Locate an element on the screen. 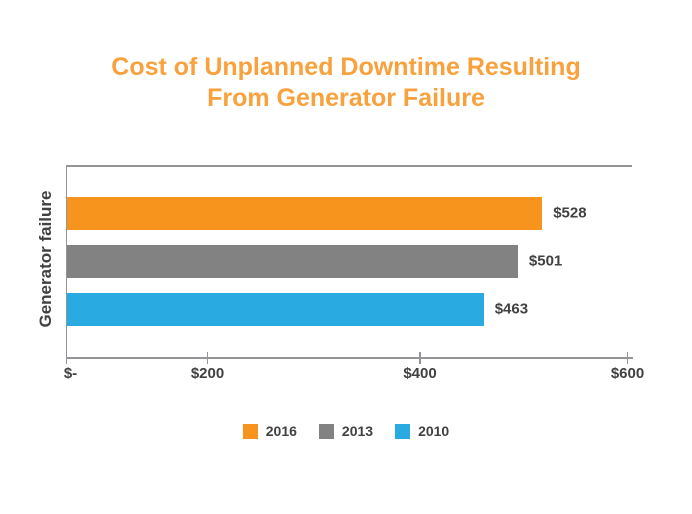 Image resolution: width=692 pixels, height=514 pixels. y-axis-line is located at coordinates (66, 264).